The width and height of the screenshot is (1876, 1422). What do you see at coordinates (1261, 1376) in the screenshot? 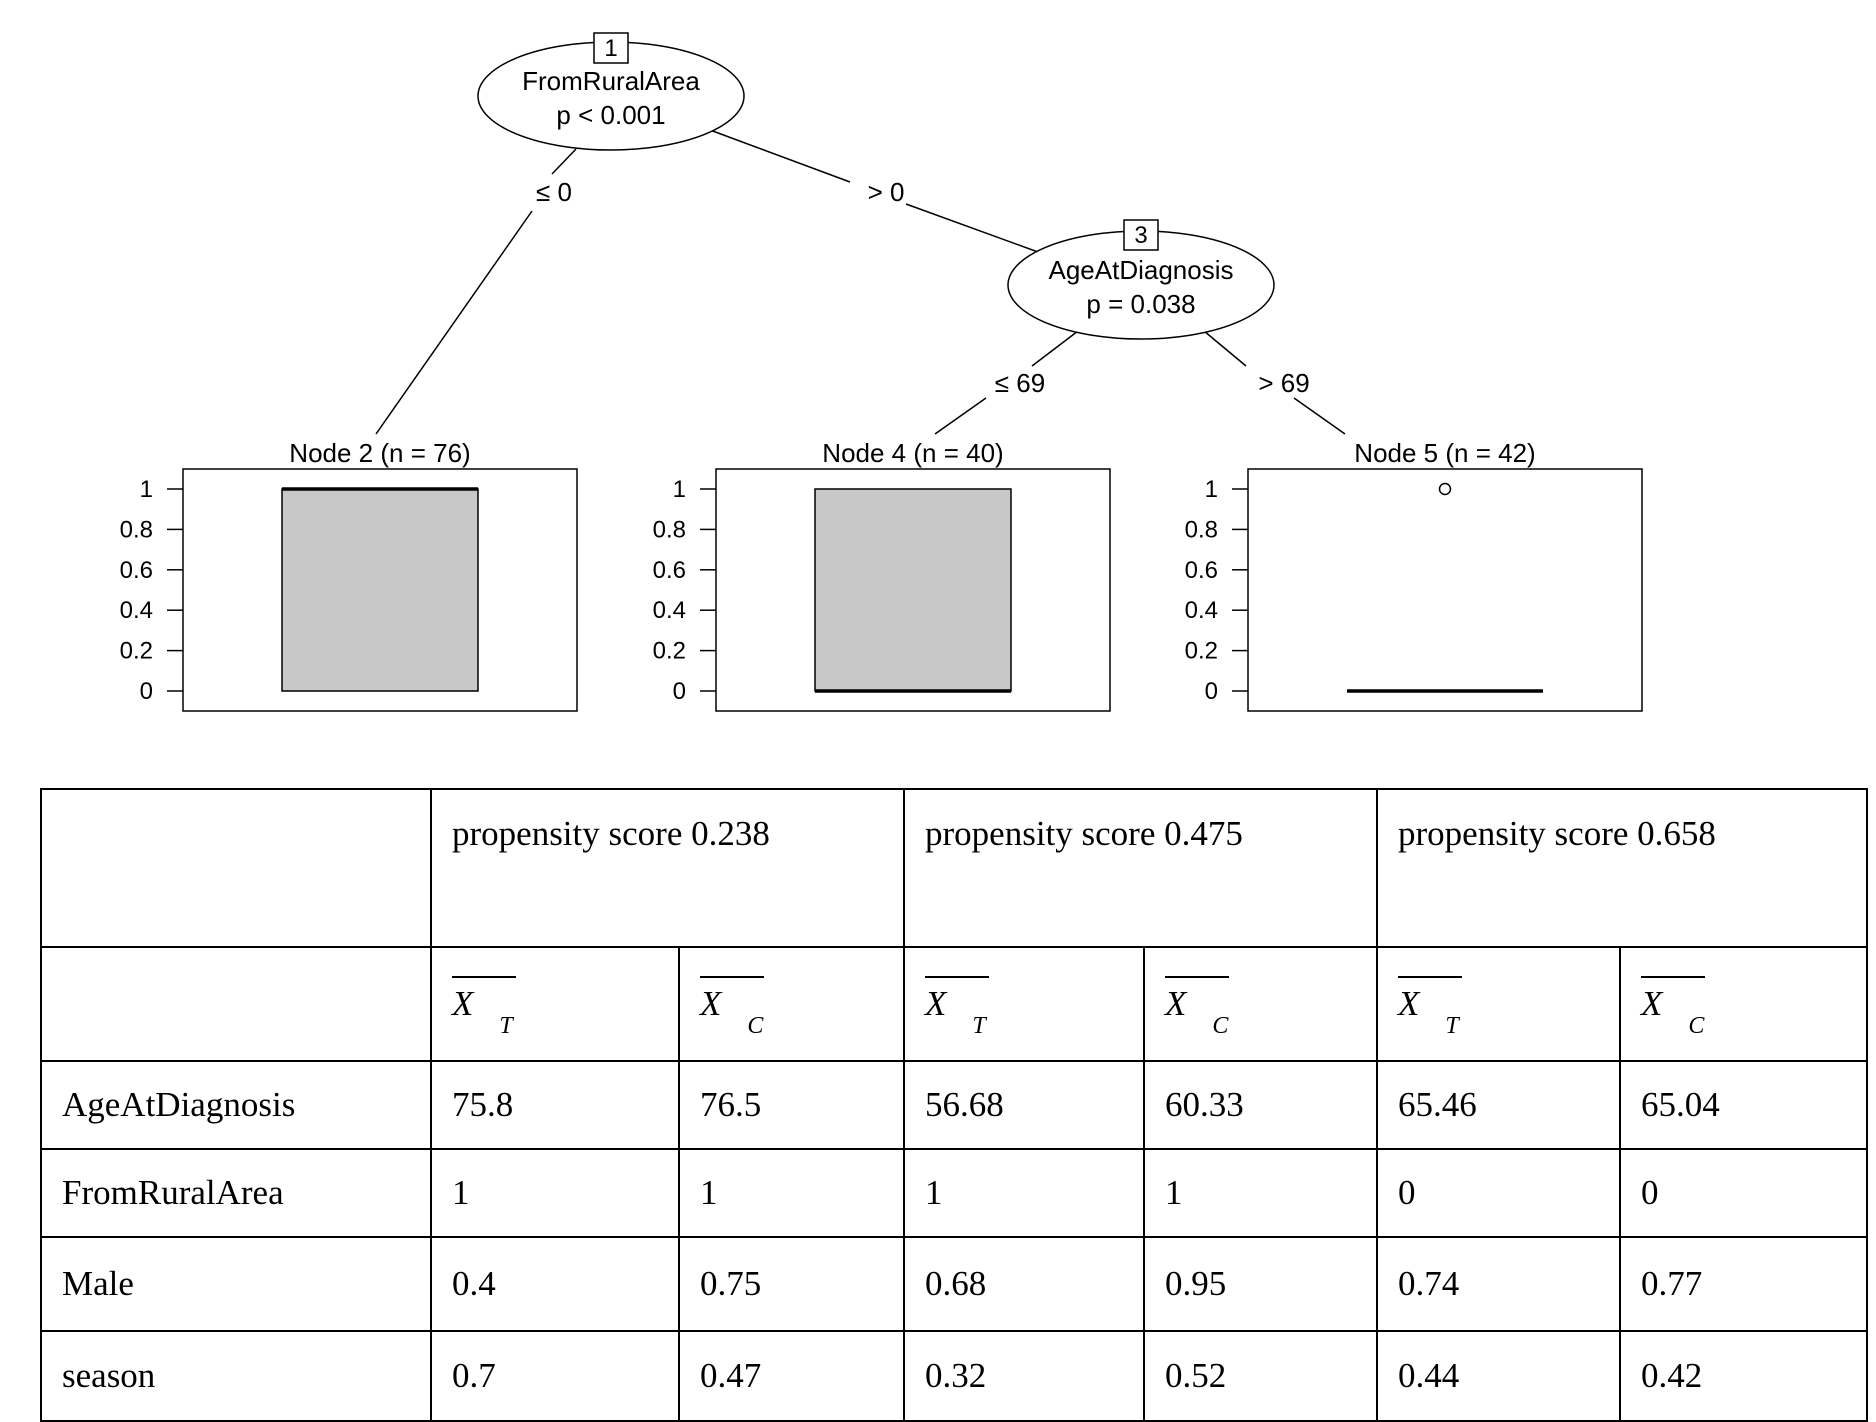
I see `table-cell: 0.52` at bounding box center [1261, 1376].